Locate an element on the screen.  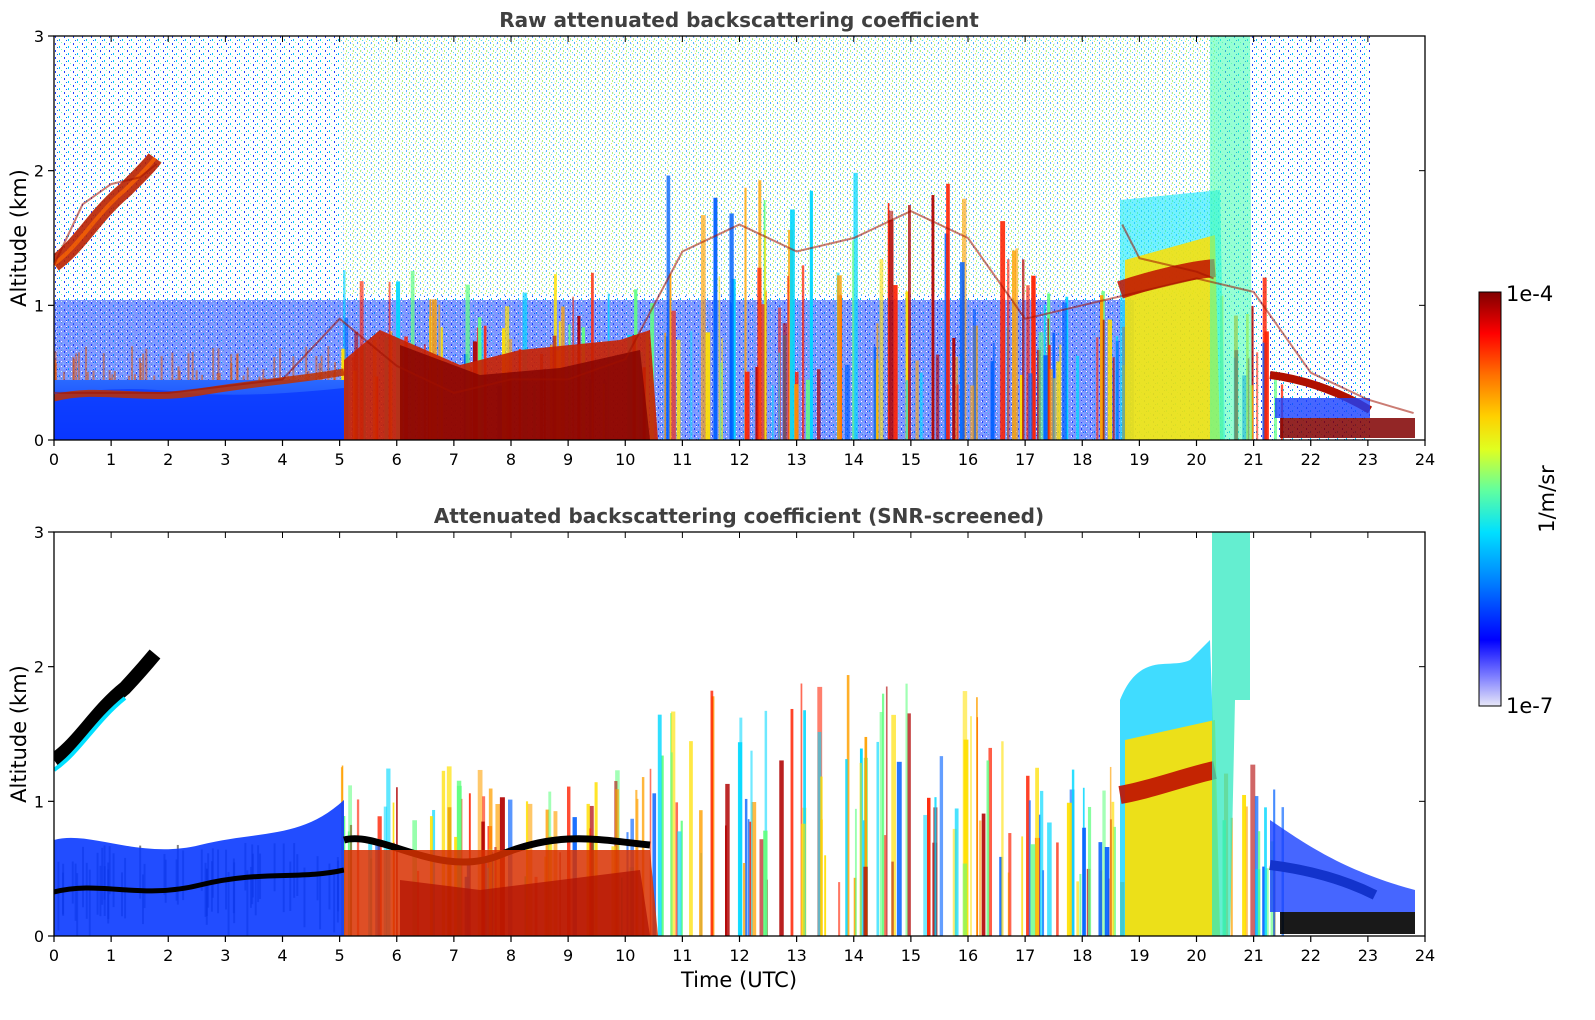
x-tick-label: 16 is located at coordinates (968, 459).